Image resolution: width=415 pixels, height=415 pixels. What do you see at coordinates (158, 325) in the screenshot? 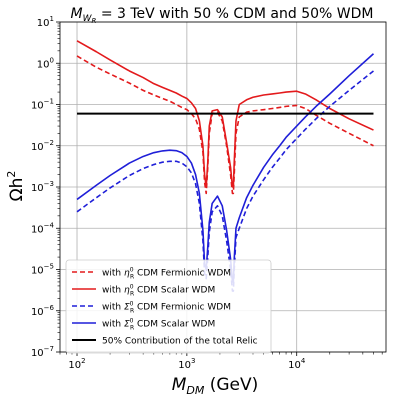
I see `legend-label-3: with Σ0 R CDM Scalar WDM` at bounding box center [158, 325].